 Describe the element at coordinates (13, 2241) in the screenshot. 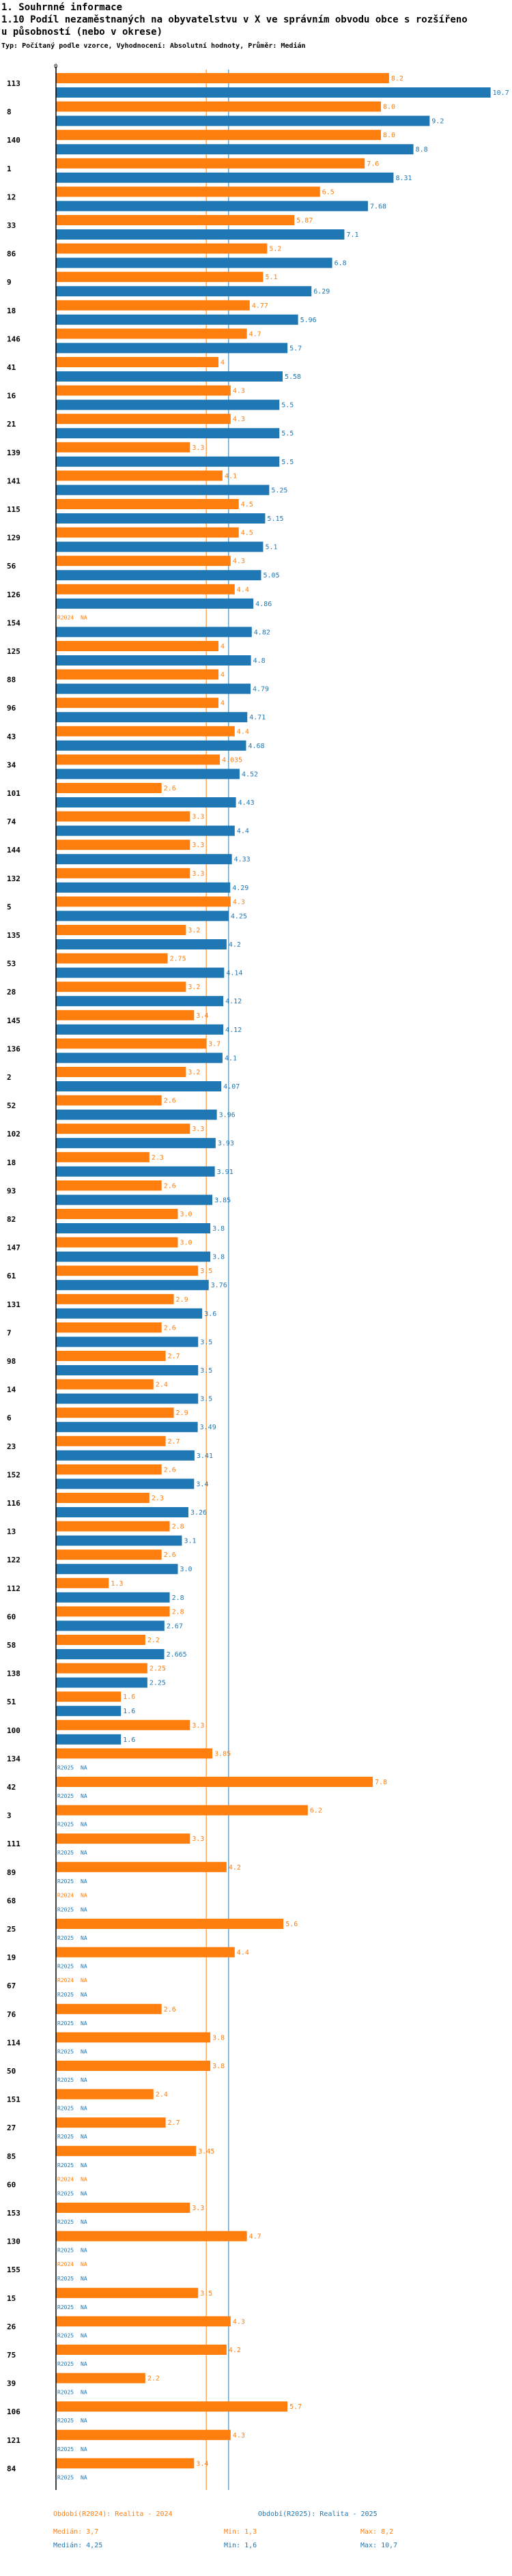

I see `category-label: 130` at that location.